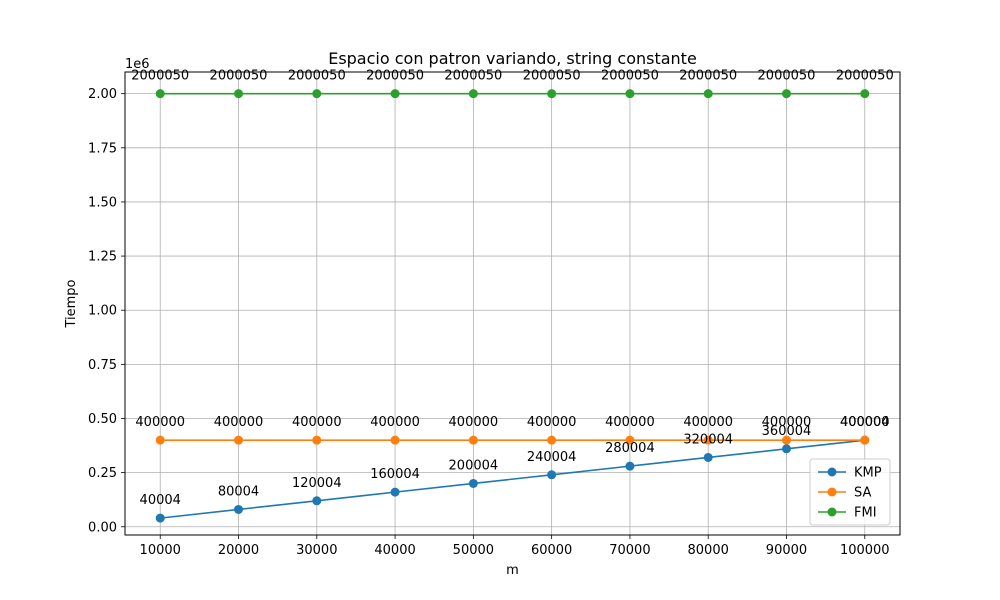 The image size is (1000, 600). Describe the element at coordinates (850, 473) in the screenshot. I see `legend-item-kmp: KMP` at that location.